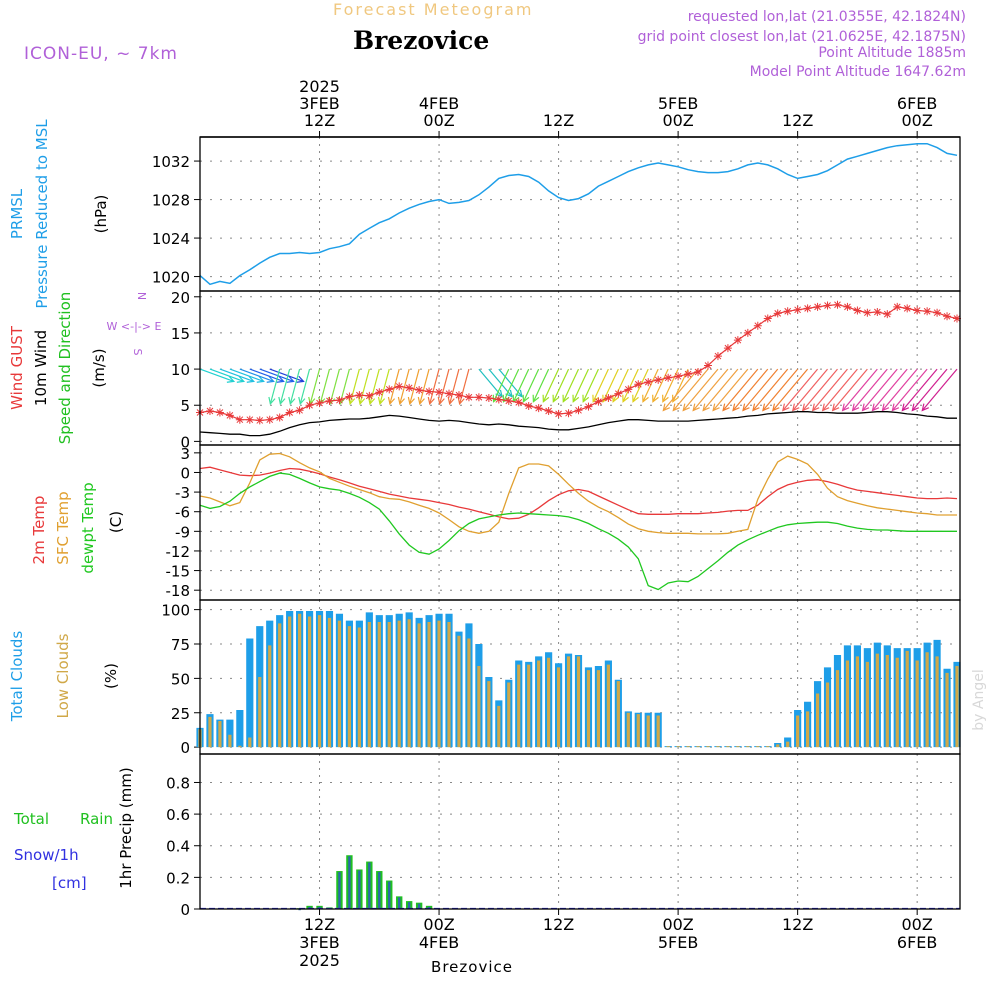  Describe the element at coordinates (319, 942) in the screenshot. I see `bottom-time-label: 3FEB` at that location.